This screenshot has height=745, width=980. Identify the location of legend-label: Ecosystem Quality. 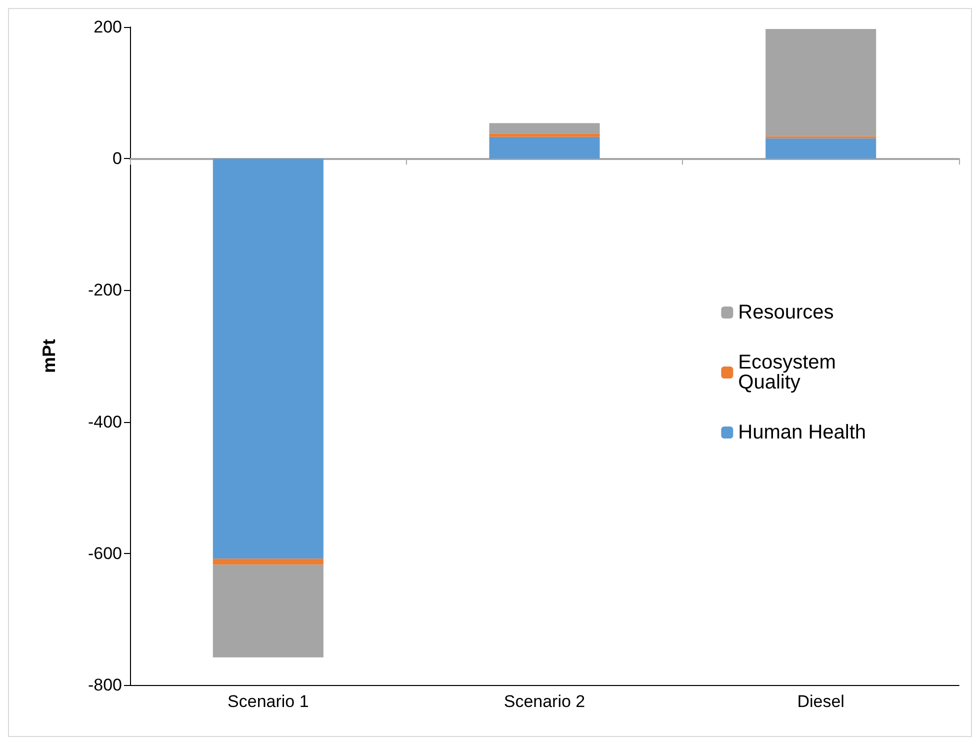
(790, 373).